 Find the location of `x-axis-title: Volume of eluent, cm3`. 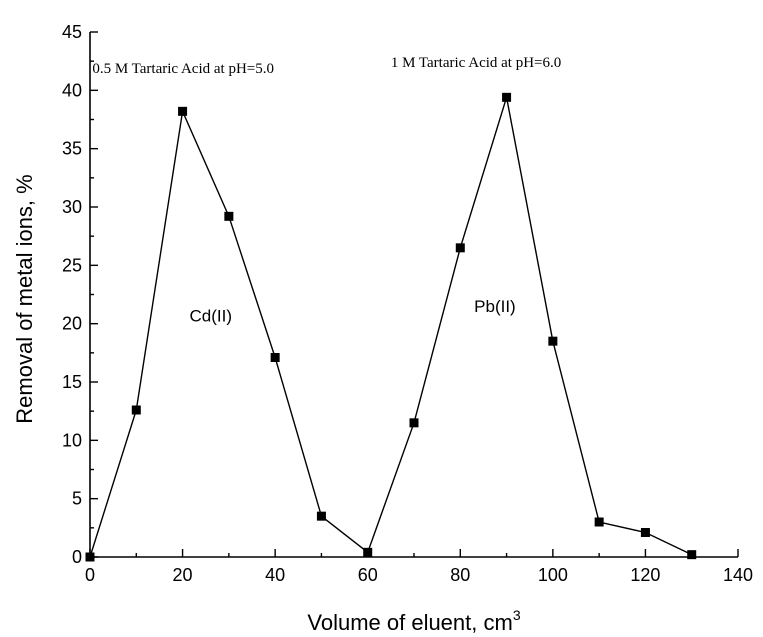

x-axis-title: Volume of eluent, cm3 is located at coordinates (413, 621).